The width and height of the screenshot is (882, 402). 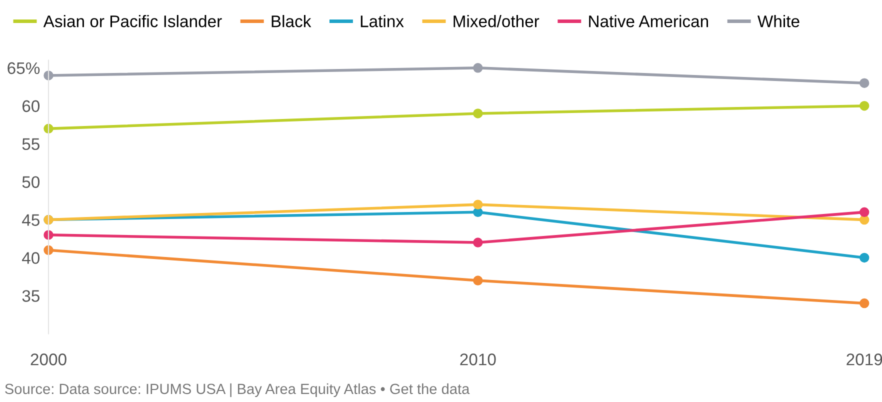 What do you see at coordinates (31, 182) in the screenshot?
I see `y-tick-label: 50` at bounding box center [31, 182].